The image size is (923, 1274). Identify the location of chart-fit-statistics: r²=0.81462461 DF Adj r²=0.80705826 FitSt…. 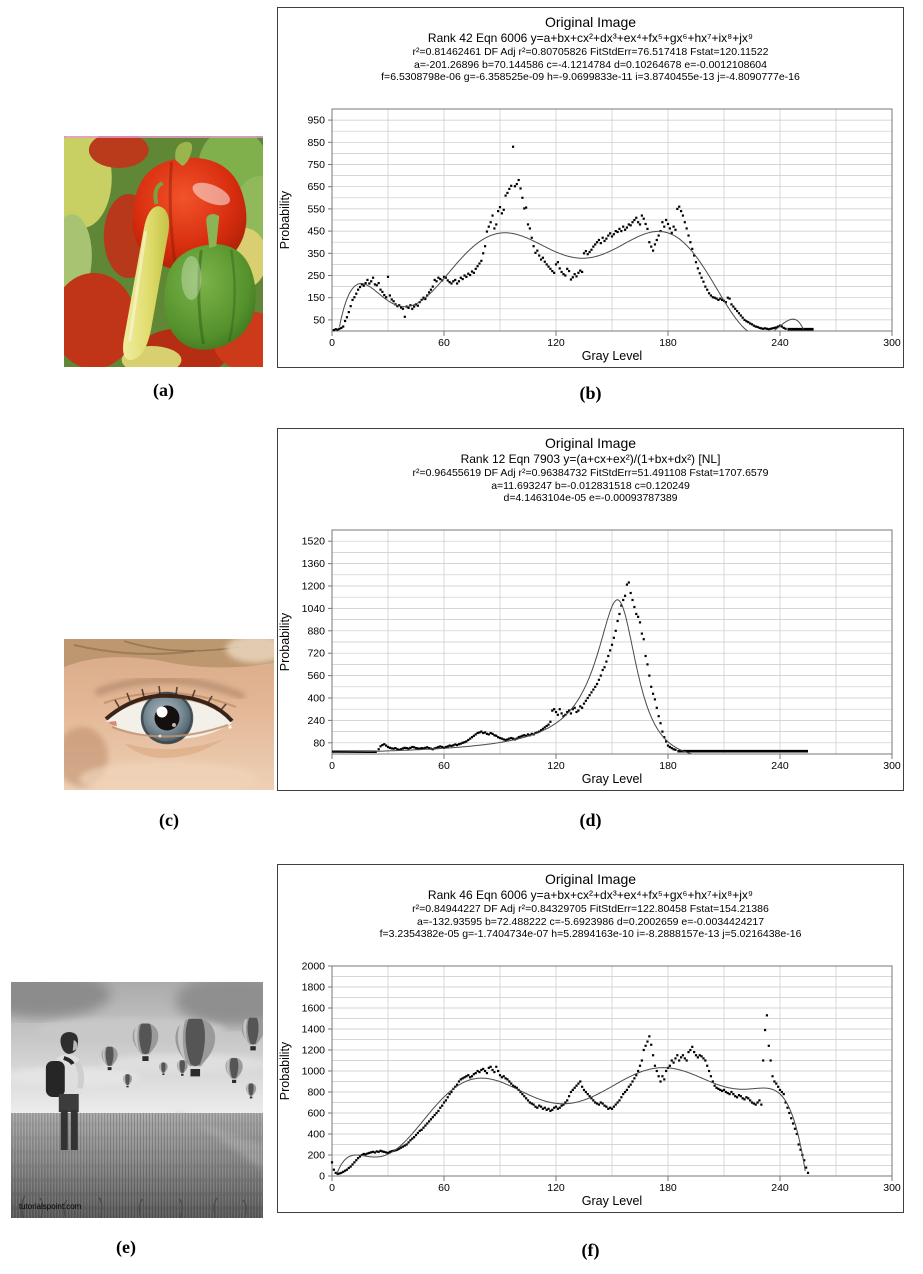
(590, 52).